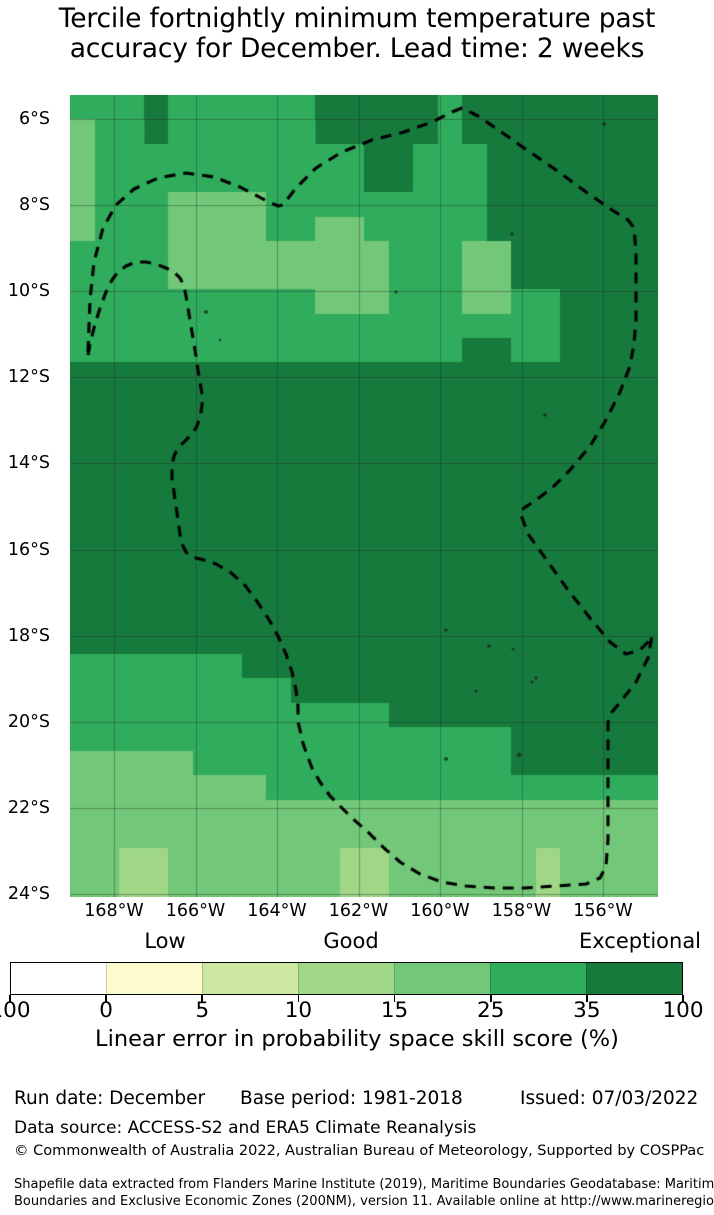  What do you see at coordinates (277, 911) in the screenshot?
I see `longitude-tick-2: 164°W` at bounding box center [277, 911].